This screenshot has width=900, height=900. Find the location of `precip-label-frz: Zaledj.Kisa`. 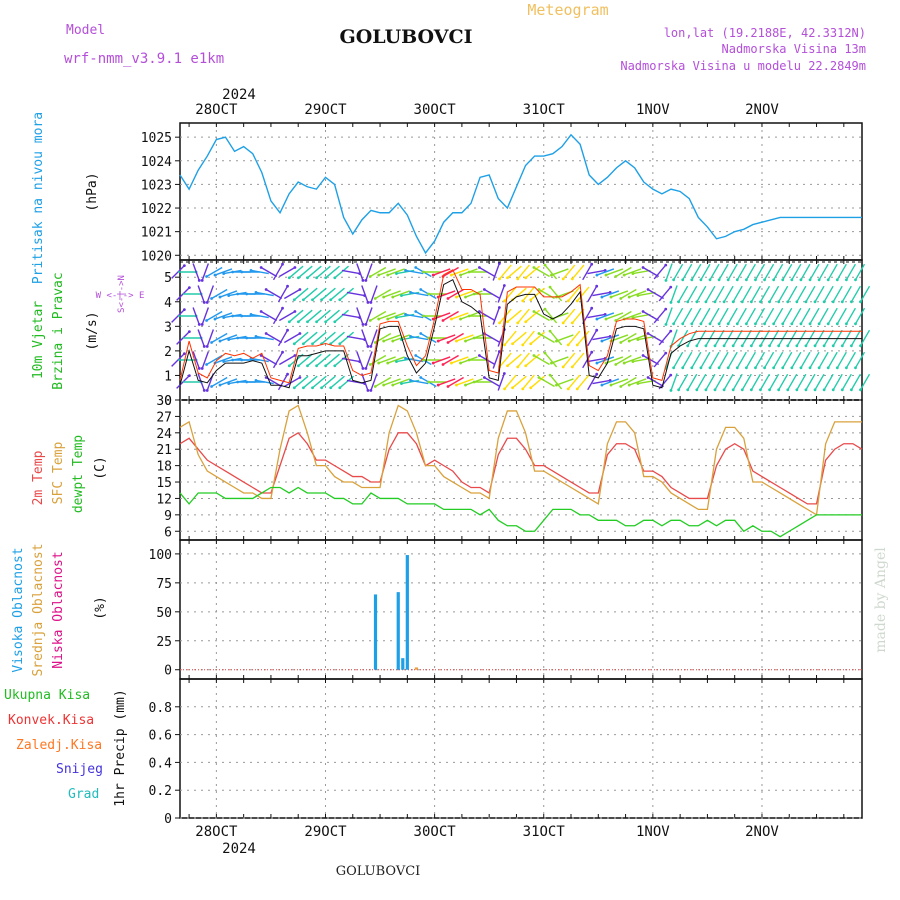

precip-label-frz: Zaledj.Kisa is located at coordinates (59, 745).